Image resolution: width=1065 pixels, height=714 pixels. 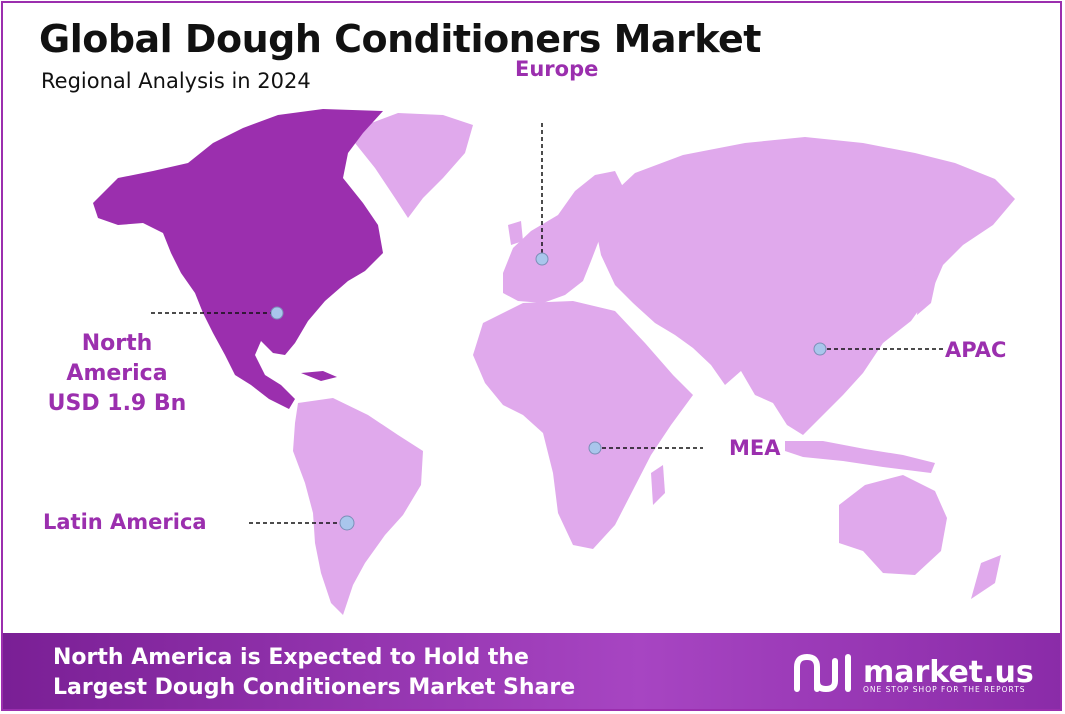 I want to click on brand-name: market.us, so click(x=948, y=672).